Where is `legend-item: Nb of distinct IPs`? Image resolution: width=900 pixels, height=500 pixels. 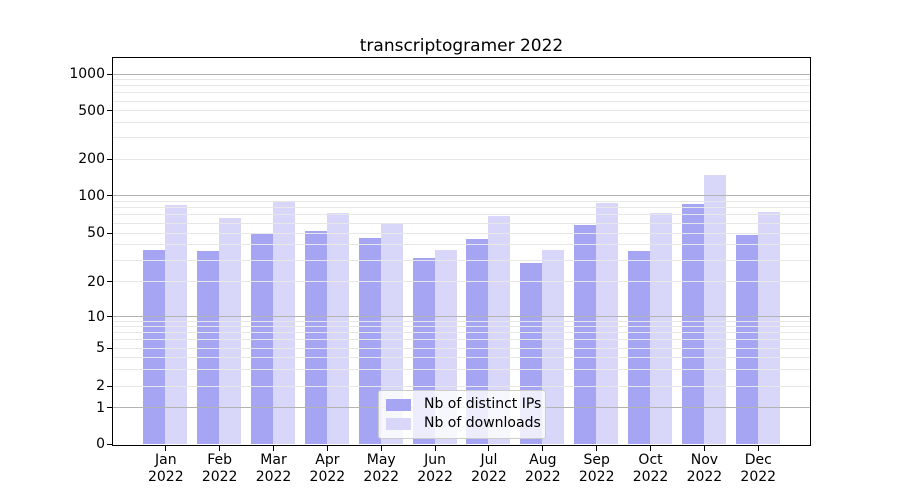 legend-item: Nb of distinct IPs is located at coordinates (463, 404).